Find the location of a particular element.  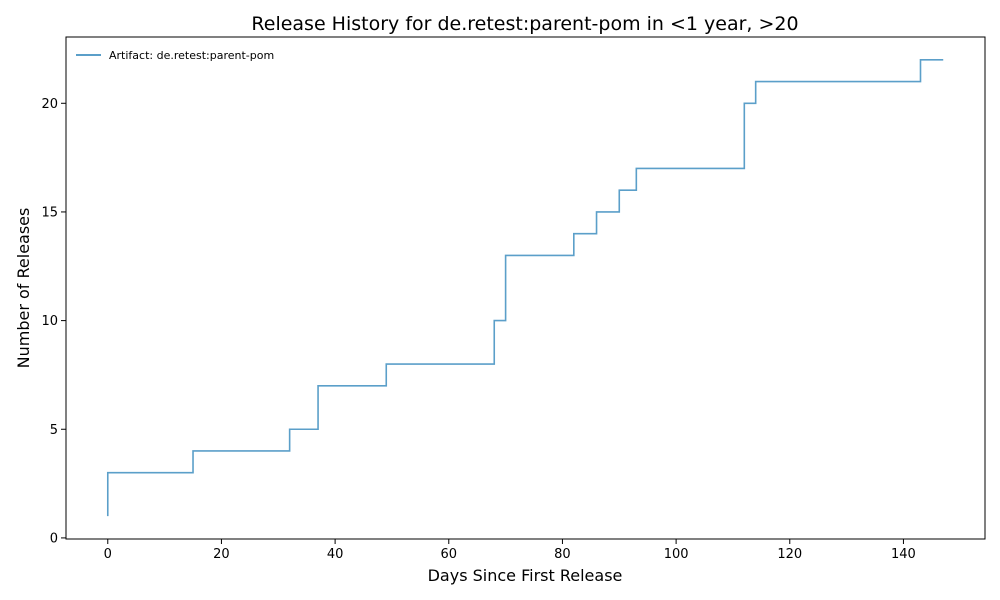

x-tick-label: 0 is located at coordinates (108, 554).